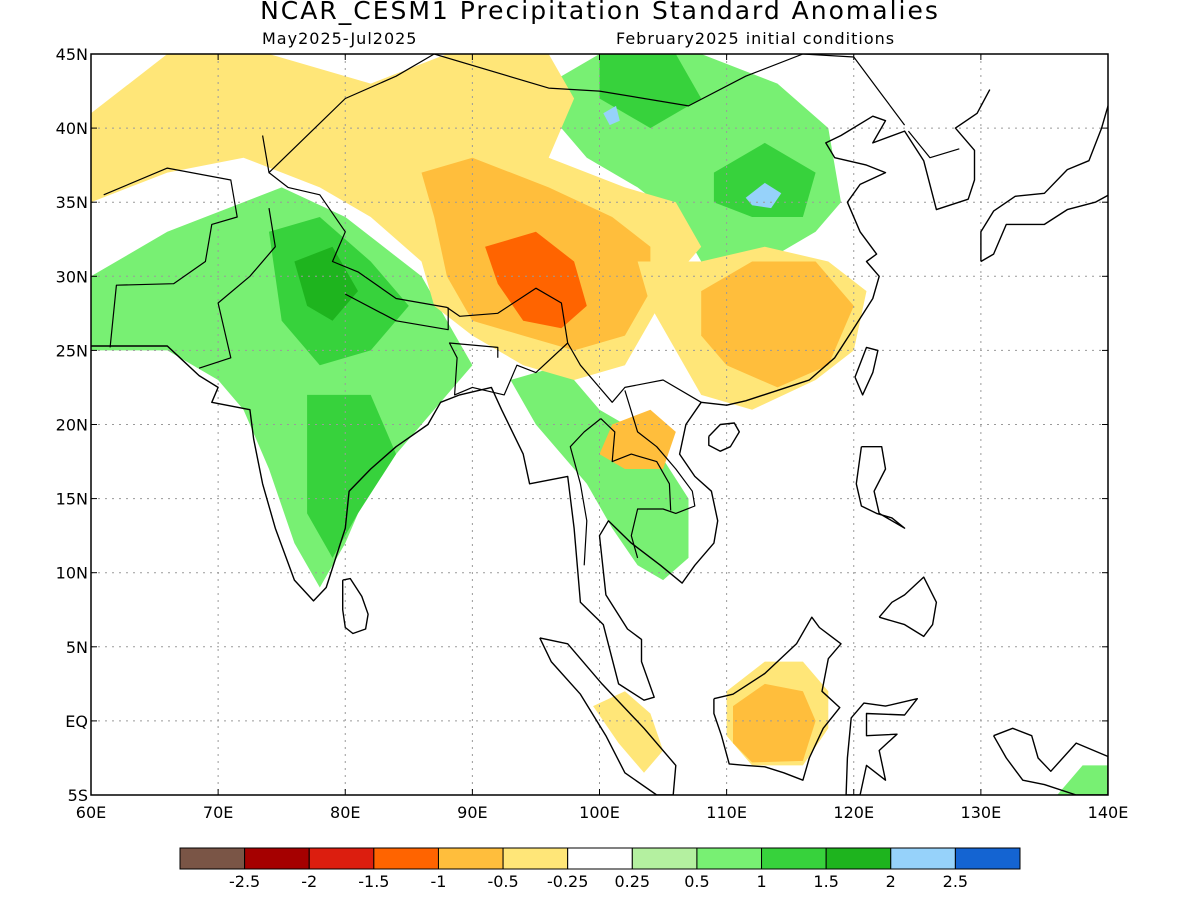 The image size is (1200, 900). What do you see at coordinates (825, 881) in the screenshot?
I see `legend-label: 1.5` at bounding box center [825, 881].